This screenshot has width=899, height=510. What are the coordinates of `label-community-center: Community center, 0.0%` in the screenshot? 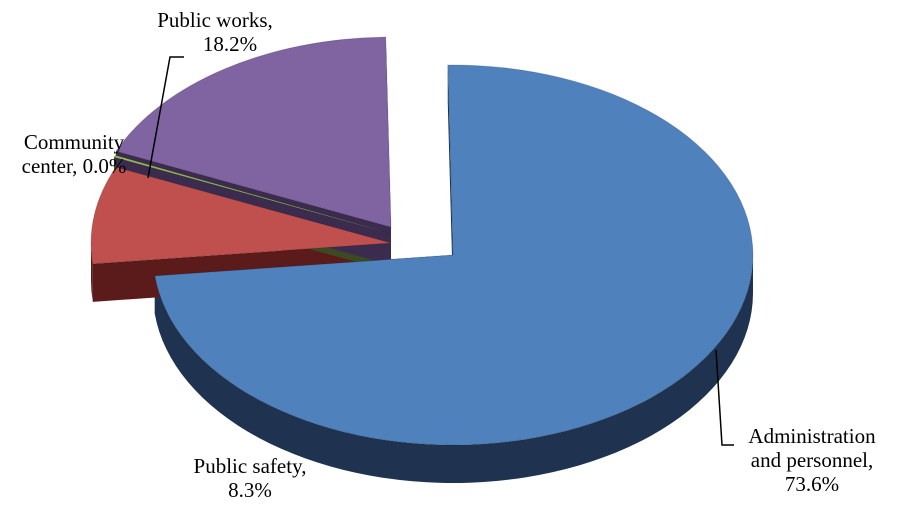 It's located at (74, 154).